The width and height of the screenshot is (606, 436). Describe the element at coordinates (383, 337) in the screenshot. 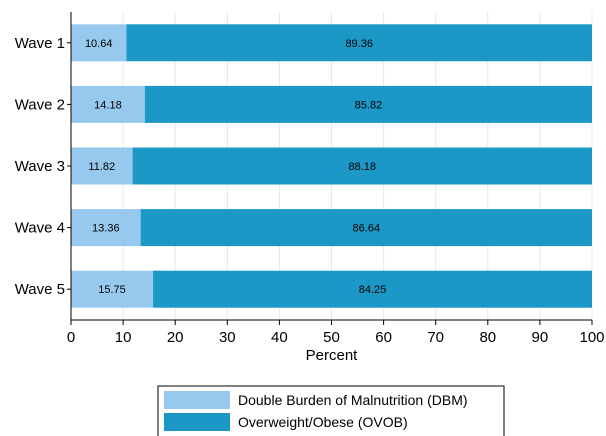

I see `x-tick-label-60: 60` at that location.